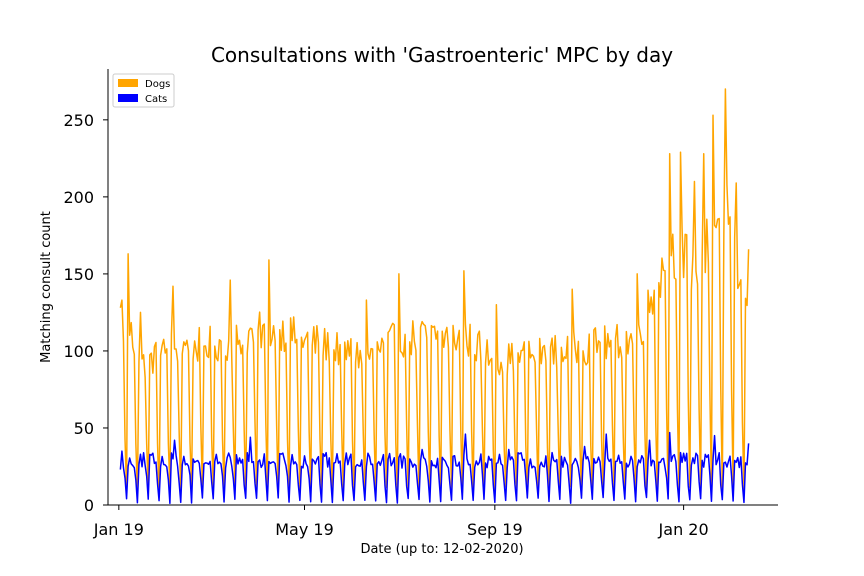 This screenshot has height=576, width=864. I want to click on y-axis-label: Matching consult count, so click(46, 287).